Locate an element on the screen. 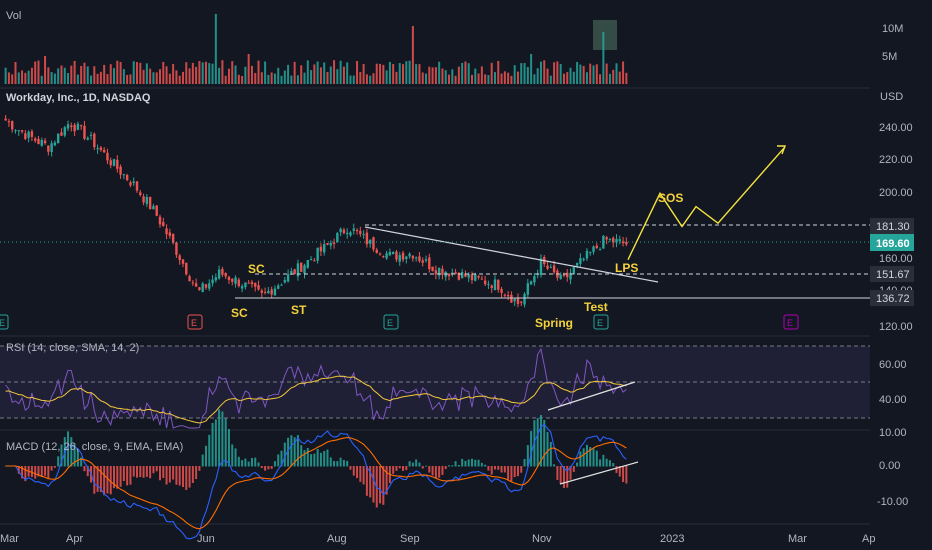 The width and height of the screenshot is (932, 550). volume-pane-title: Vol is located at coordinates (13, 16).